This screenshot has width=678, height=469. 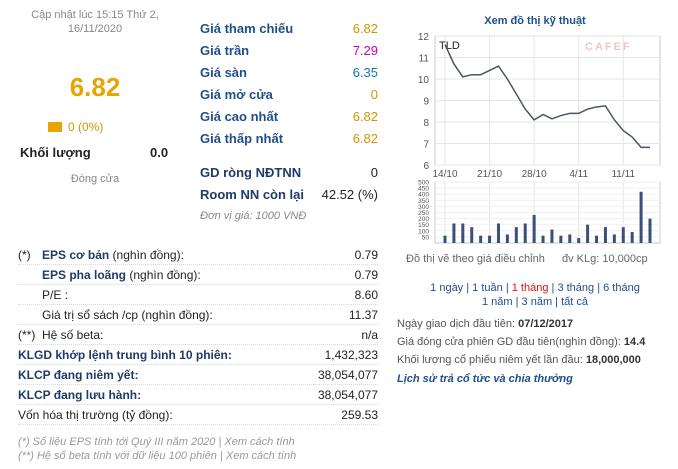 What do you see at coordinates (426, 102) in the screenshot?
I see `price-tick-label: 9` at bounding box center [426, 102].